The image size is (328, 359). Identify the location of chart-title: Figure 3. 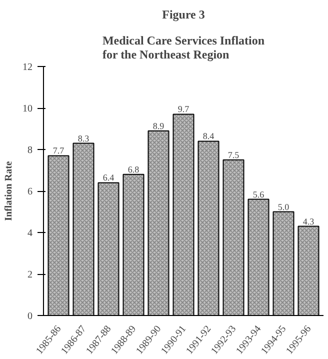
(183, 15).